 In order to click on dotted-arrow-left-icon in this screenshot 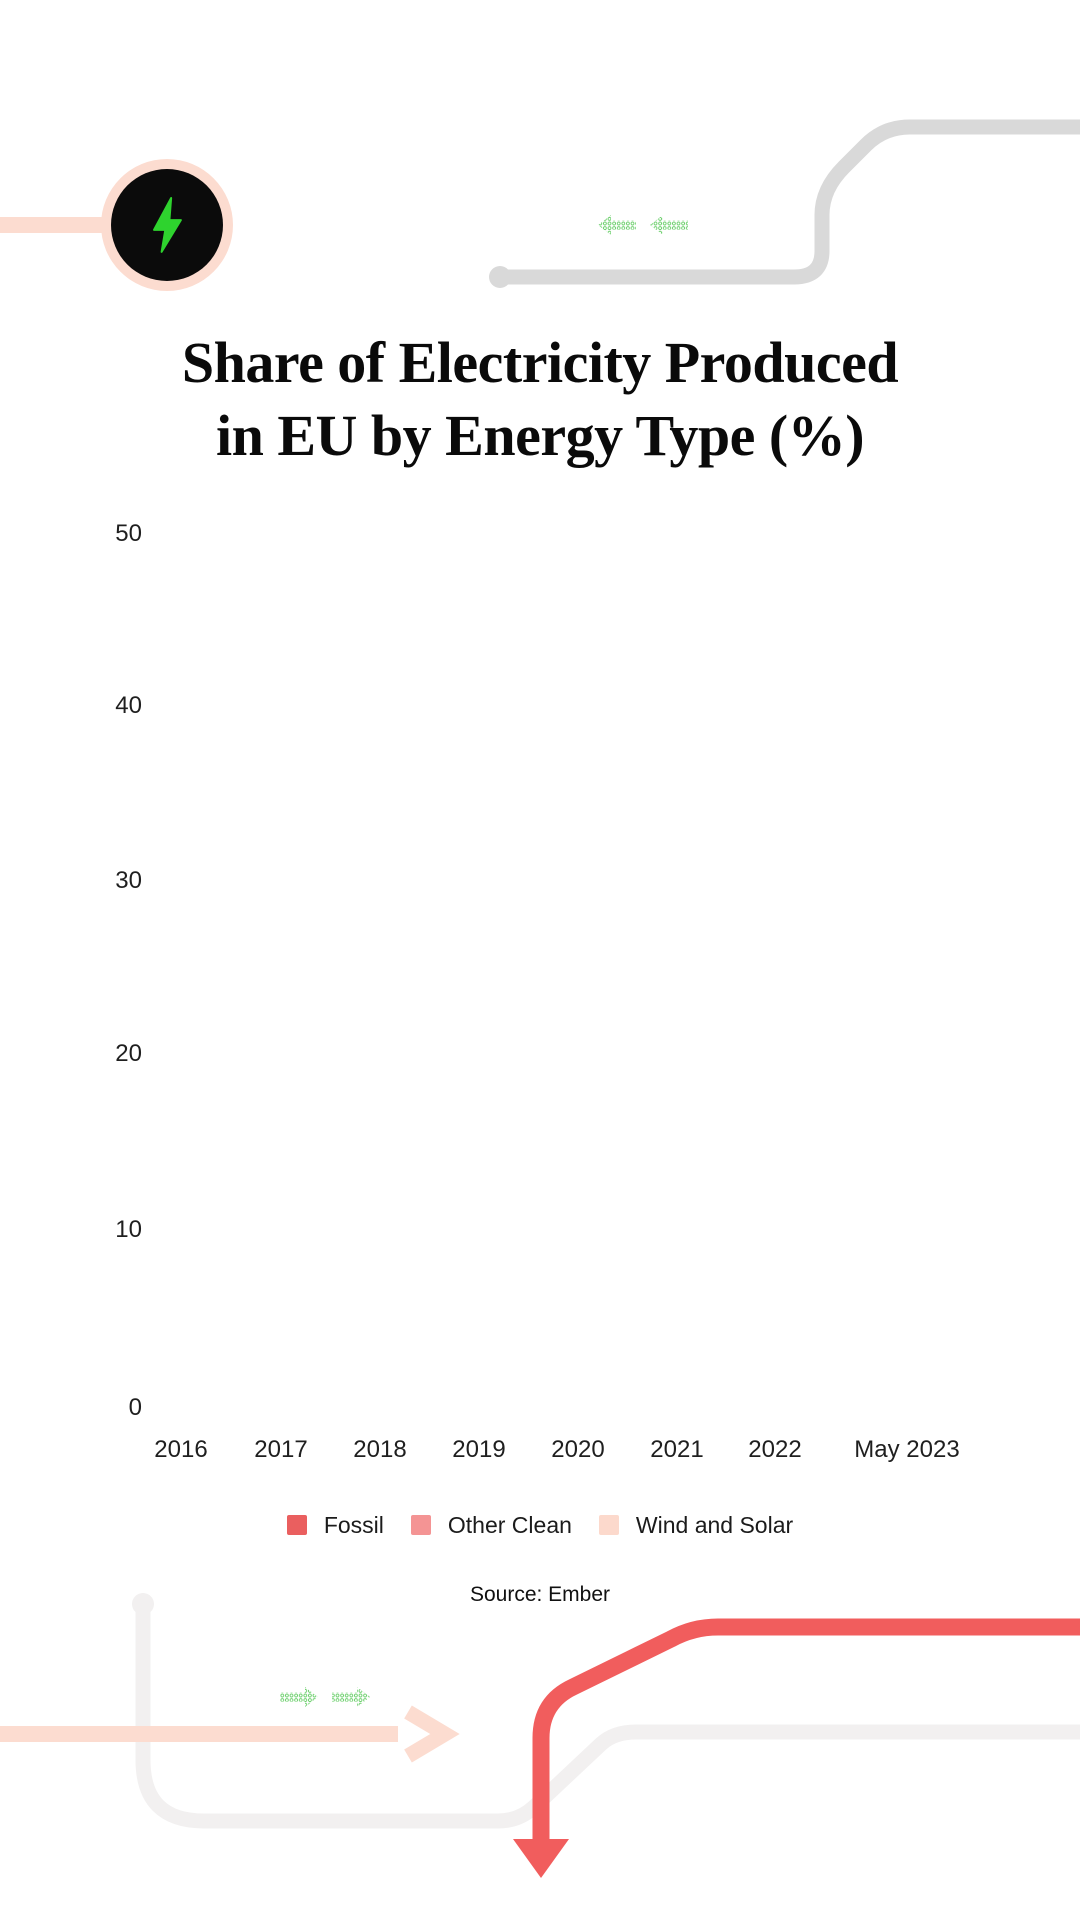, I will do `click(643, 225)`.